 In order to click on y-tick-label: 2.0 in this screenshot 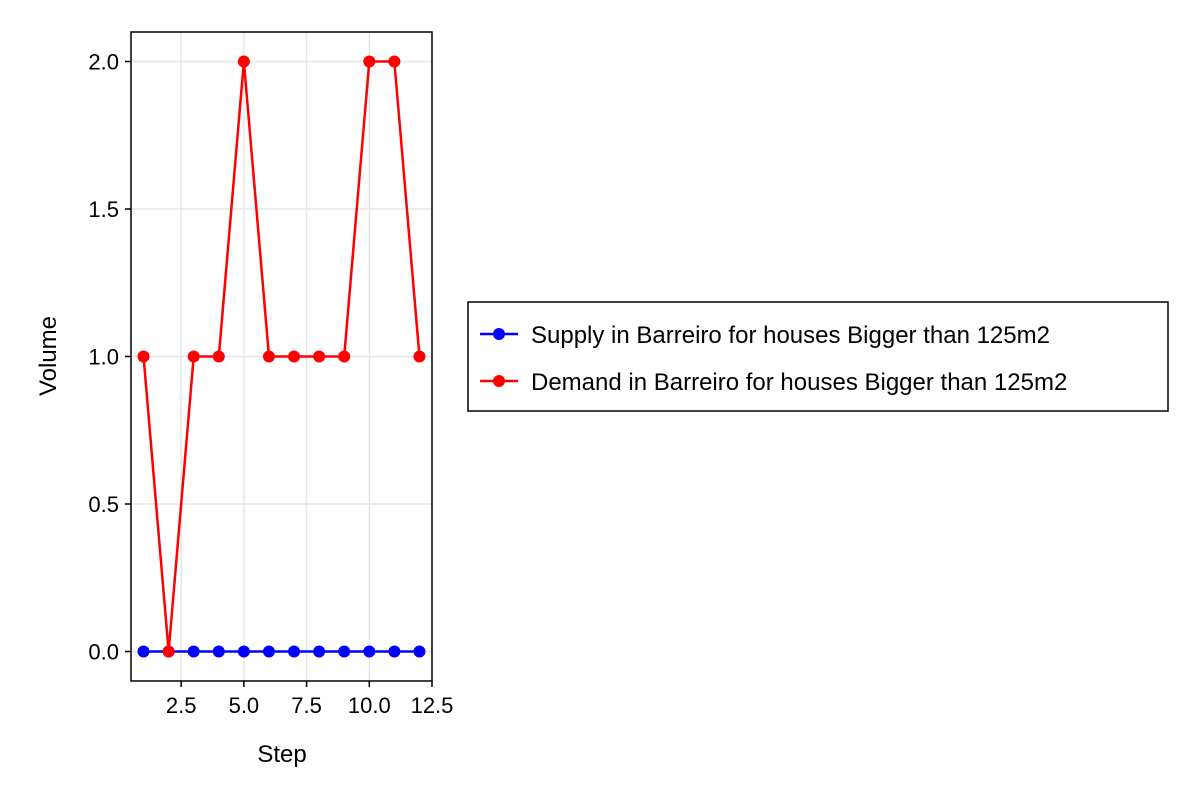, I will do `click(103, 62)`.